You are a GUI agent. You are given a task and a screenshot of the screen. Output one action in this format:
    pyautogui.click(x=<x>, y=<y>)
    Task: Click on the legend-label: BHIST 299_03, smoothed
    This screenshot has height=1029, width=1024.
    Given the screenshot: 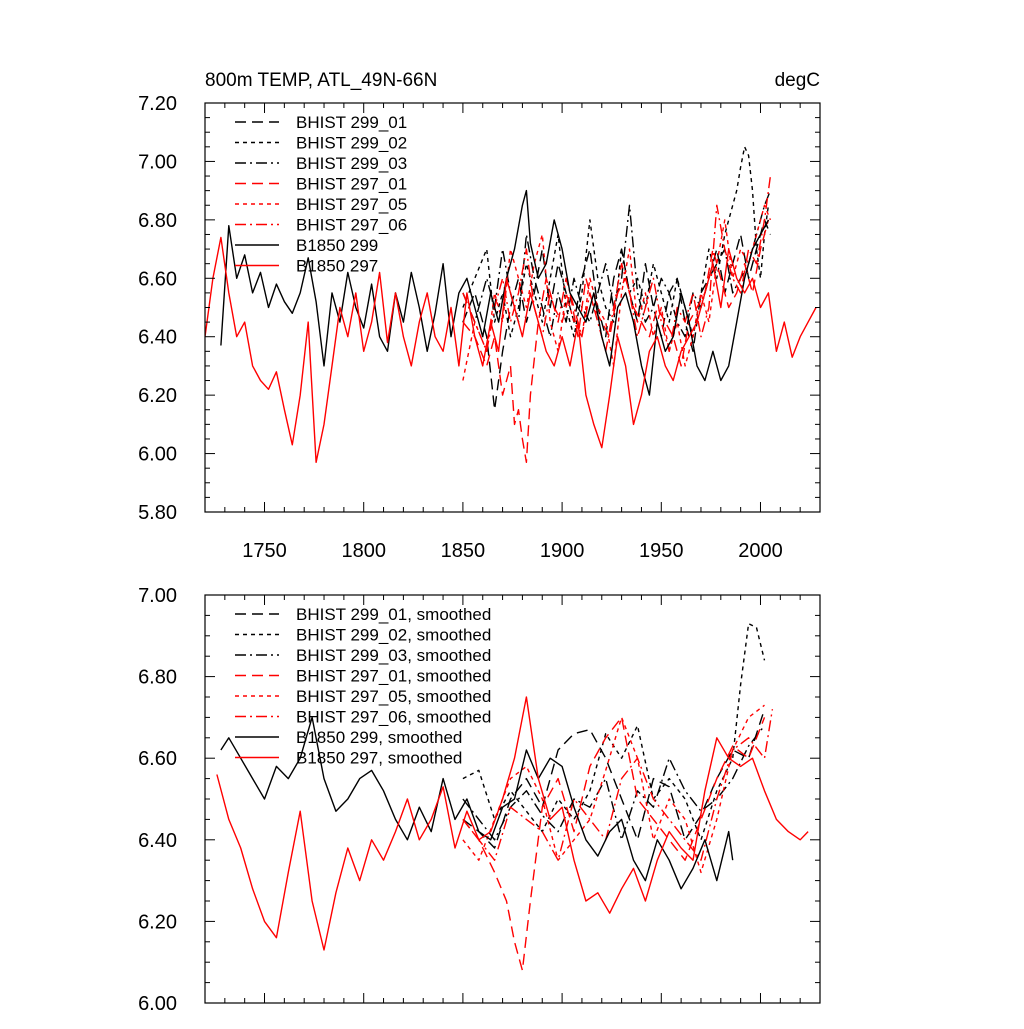 What is the action you would take?
    pyautogui.click(x=393, y=655)
    